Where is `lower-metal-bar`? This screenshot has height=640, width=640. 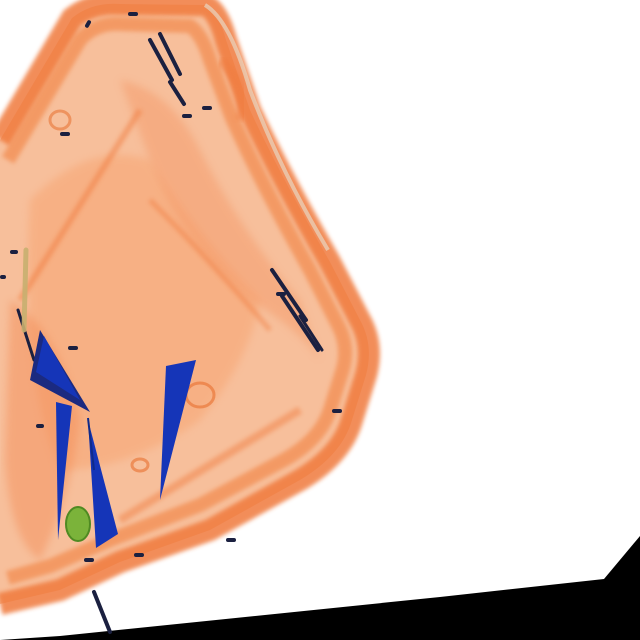 lower-metal-bar is located at coordinates (102, 612).